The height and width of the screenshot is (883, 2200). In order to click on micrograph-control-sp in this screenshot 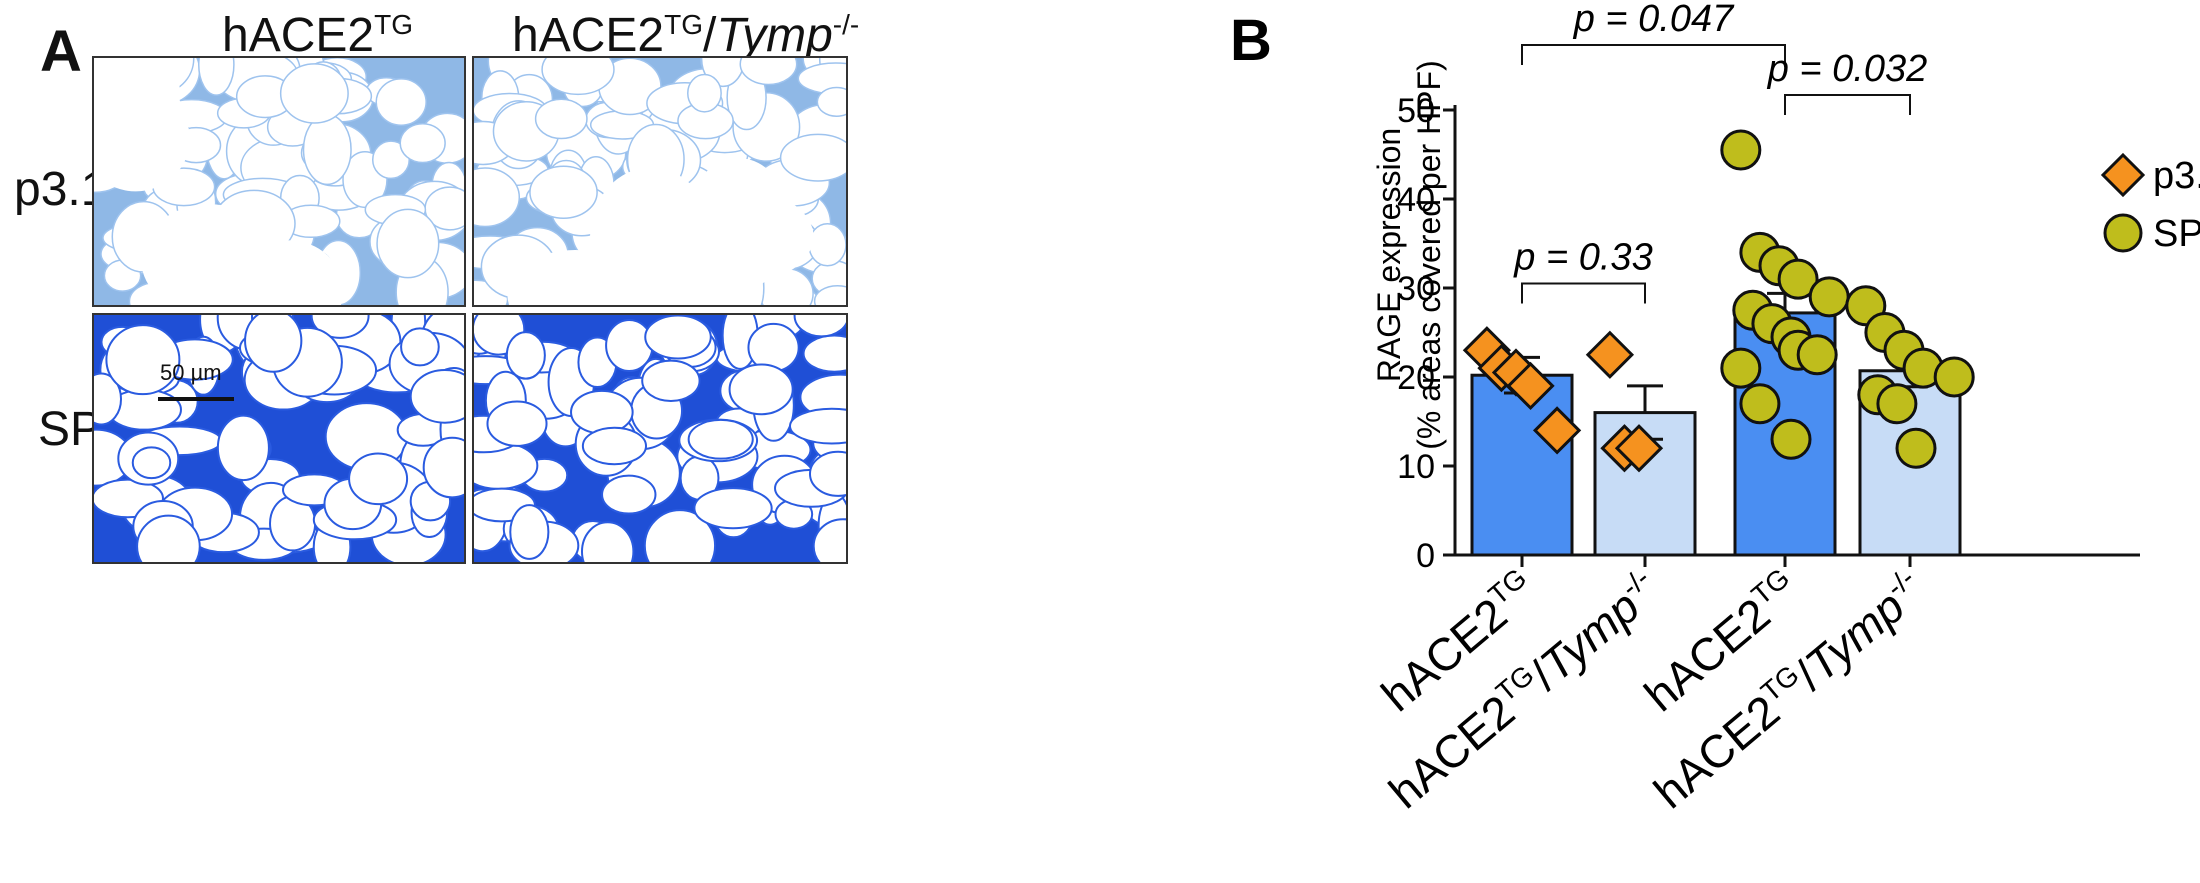, I will do `click(279, 438)`.